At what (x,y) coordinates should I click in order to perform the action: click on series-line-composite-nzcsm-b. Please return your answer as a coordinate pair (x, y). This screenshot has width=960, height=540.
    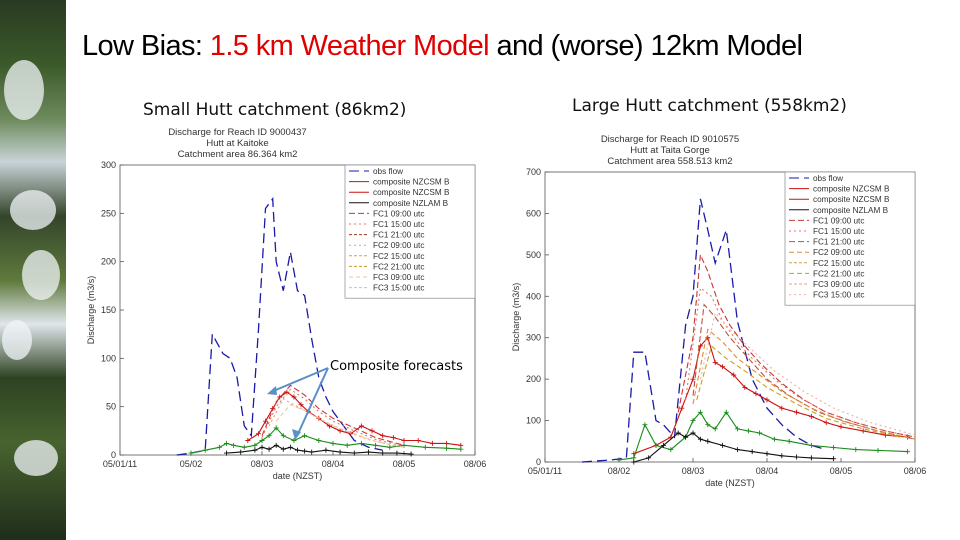
    Looking at the image, I should click on (354, 418).